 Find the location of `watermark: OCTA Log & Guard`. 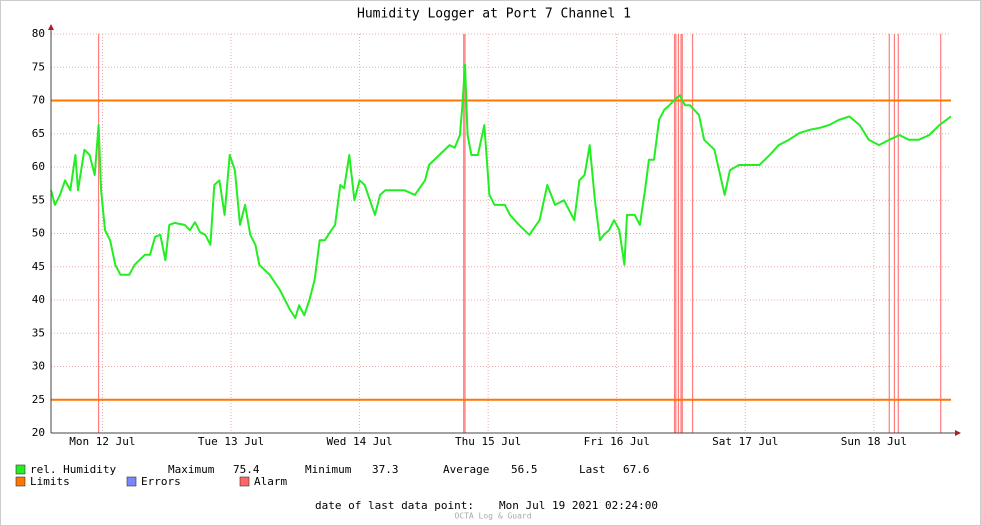

watermark: OCTA Log & Guard is located at coordinates (492, 516).